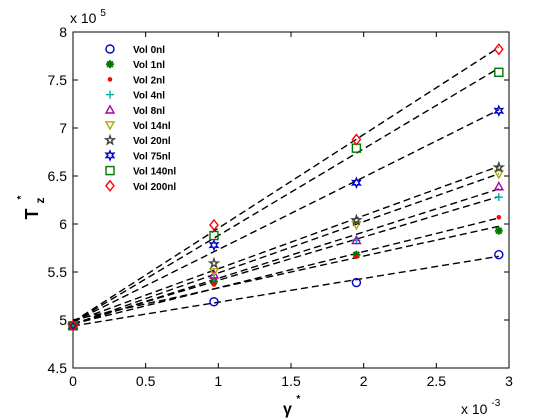 Image resolution: width=560 pixels, height=420 pixels. I want to click on legend-item: Vol 1nl, so click(135, 65).